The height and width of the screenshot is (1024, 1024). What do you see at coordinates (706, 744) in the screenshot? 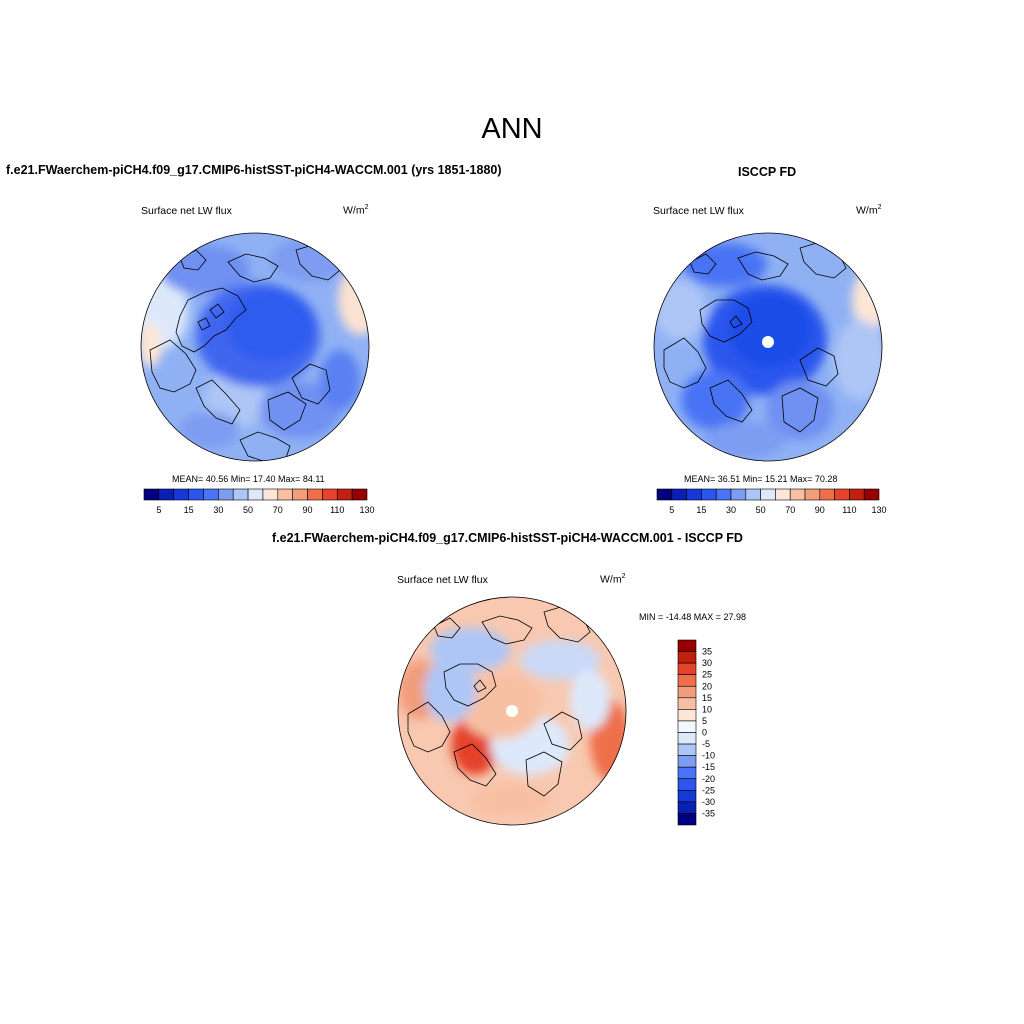
I see `diff-colorbar-label: -5` at bounding box center [706, 744].